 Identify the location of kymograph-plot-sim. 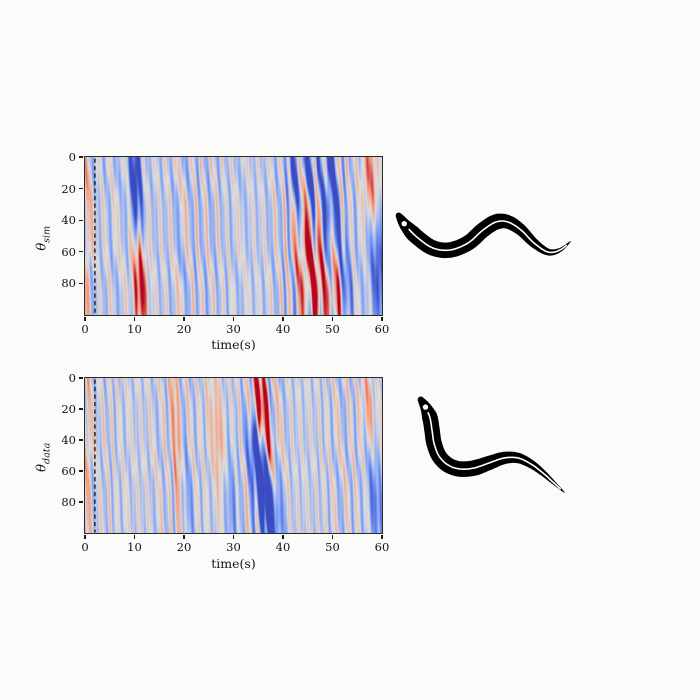
(233, 236).